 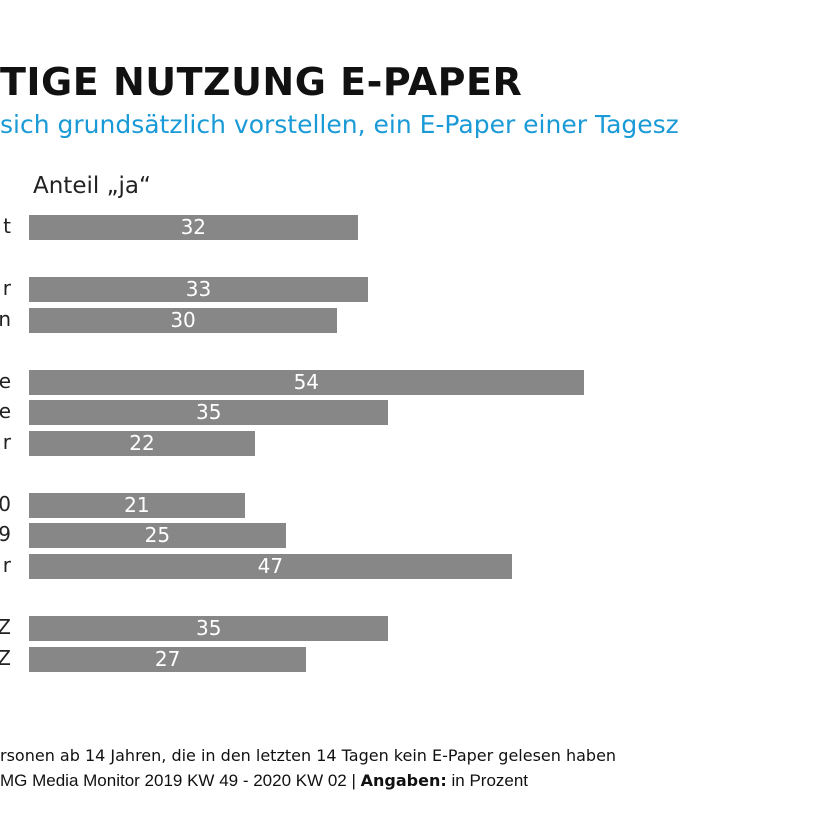 What do you see at coordinates (7, 226) in the screenshot?
I see `row-label: t` at bounding box center [7, 226].